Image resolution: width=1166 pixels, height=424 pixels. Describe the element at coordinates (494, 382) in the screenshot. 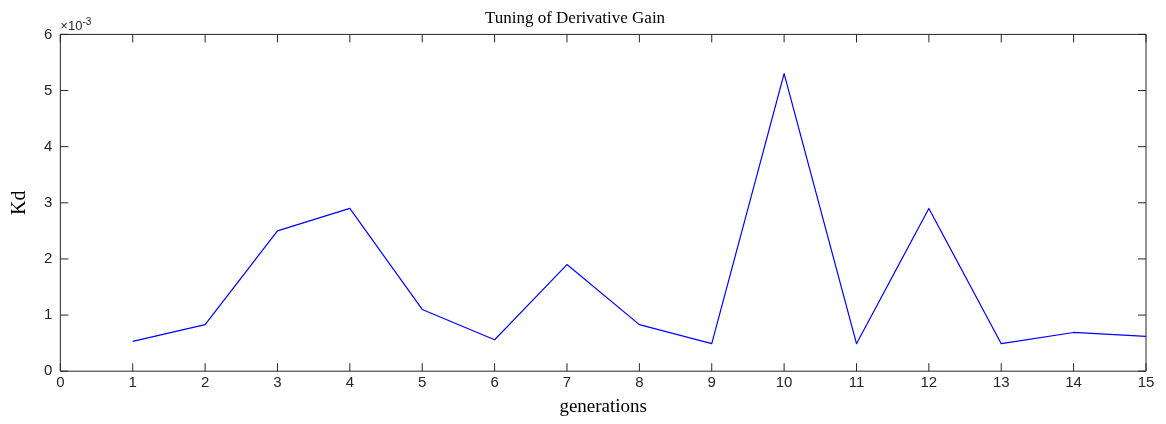

I see `x-tick-label: 6` at that location.